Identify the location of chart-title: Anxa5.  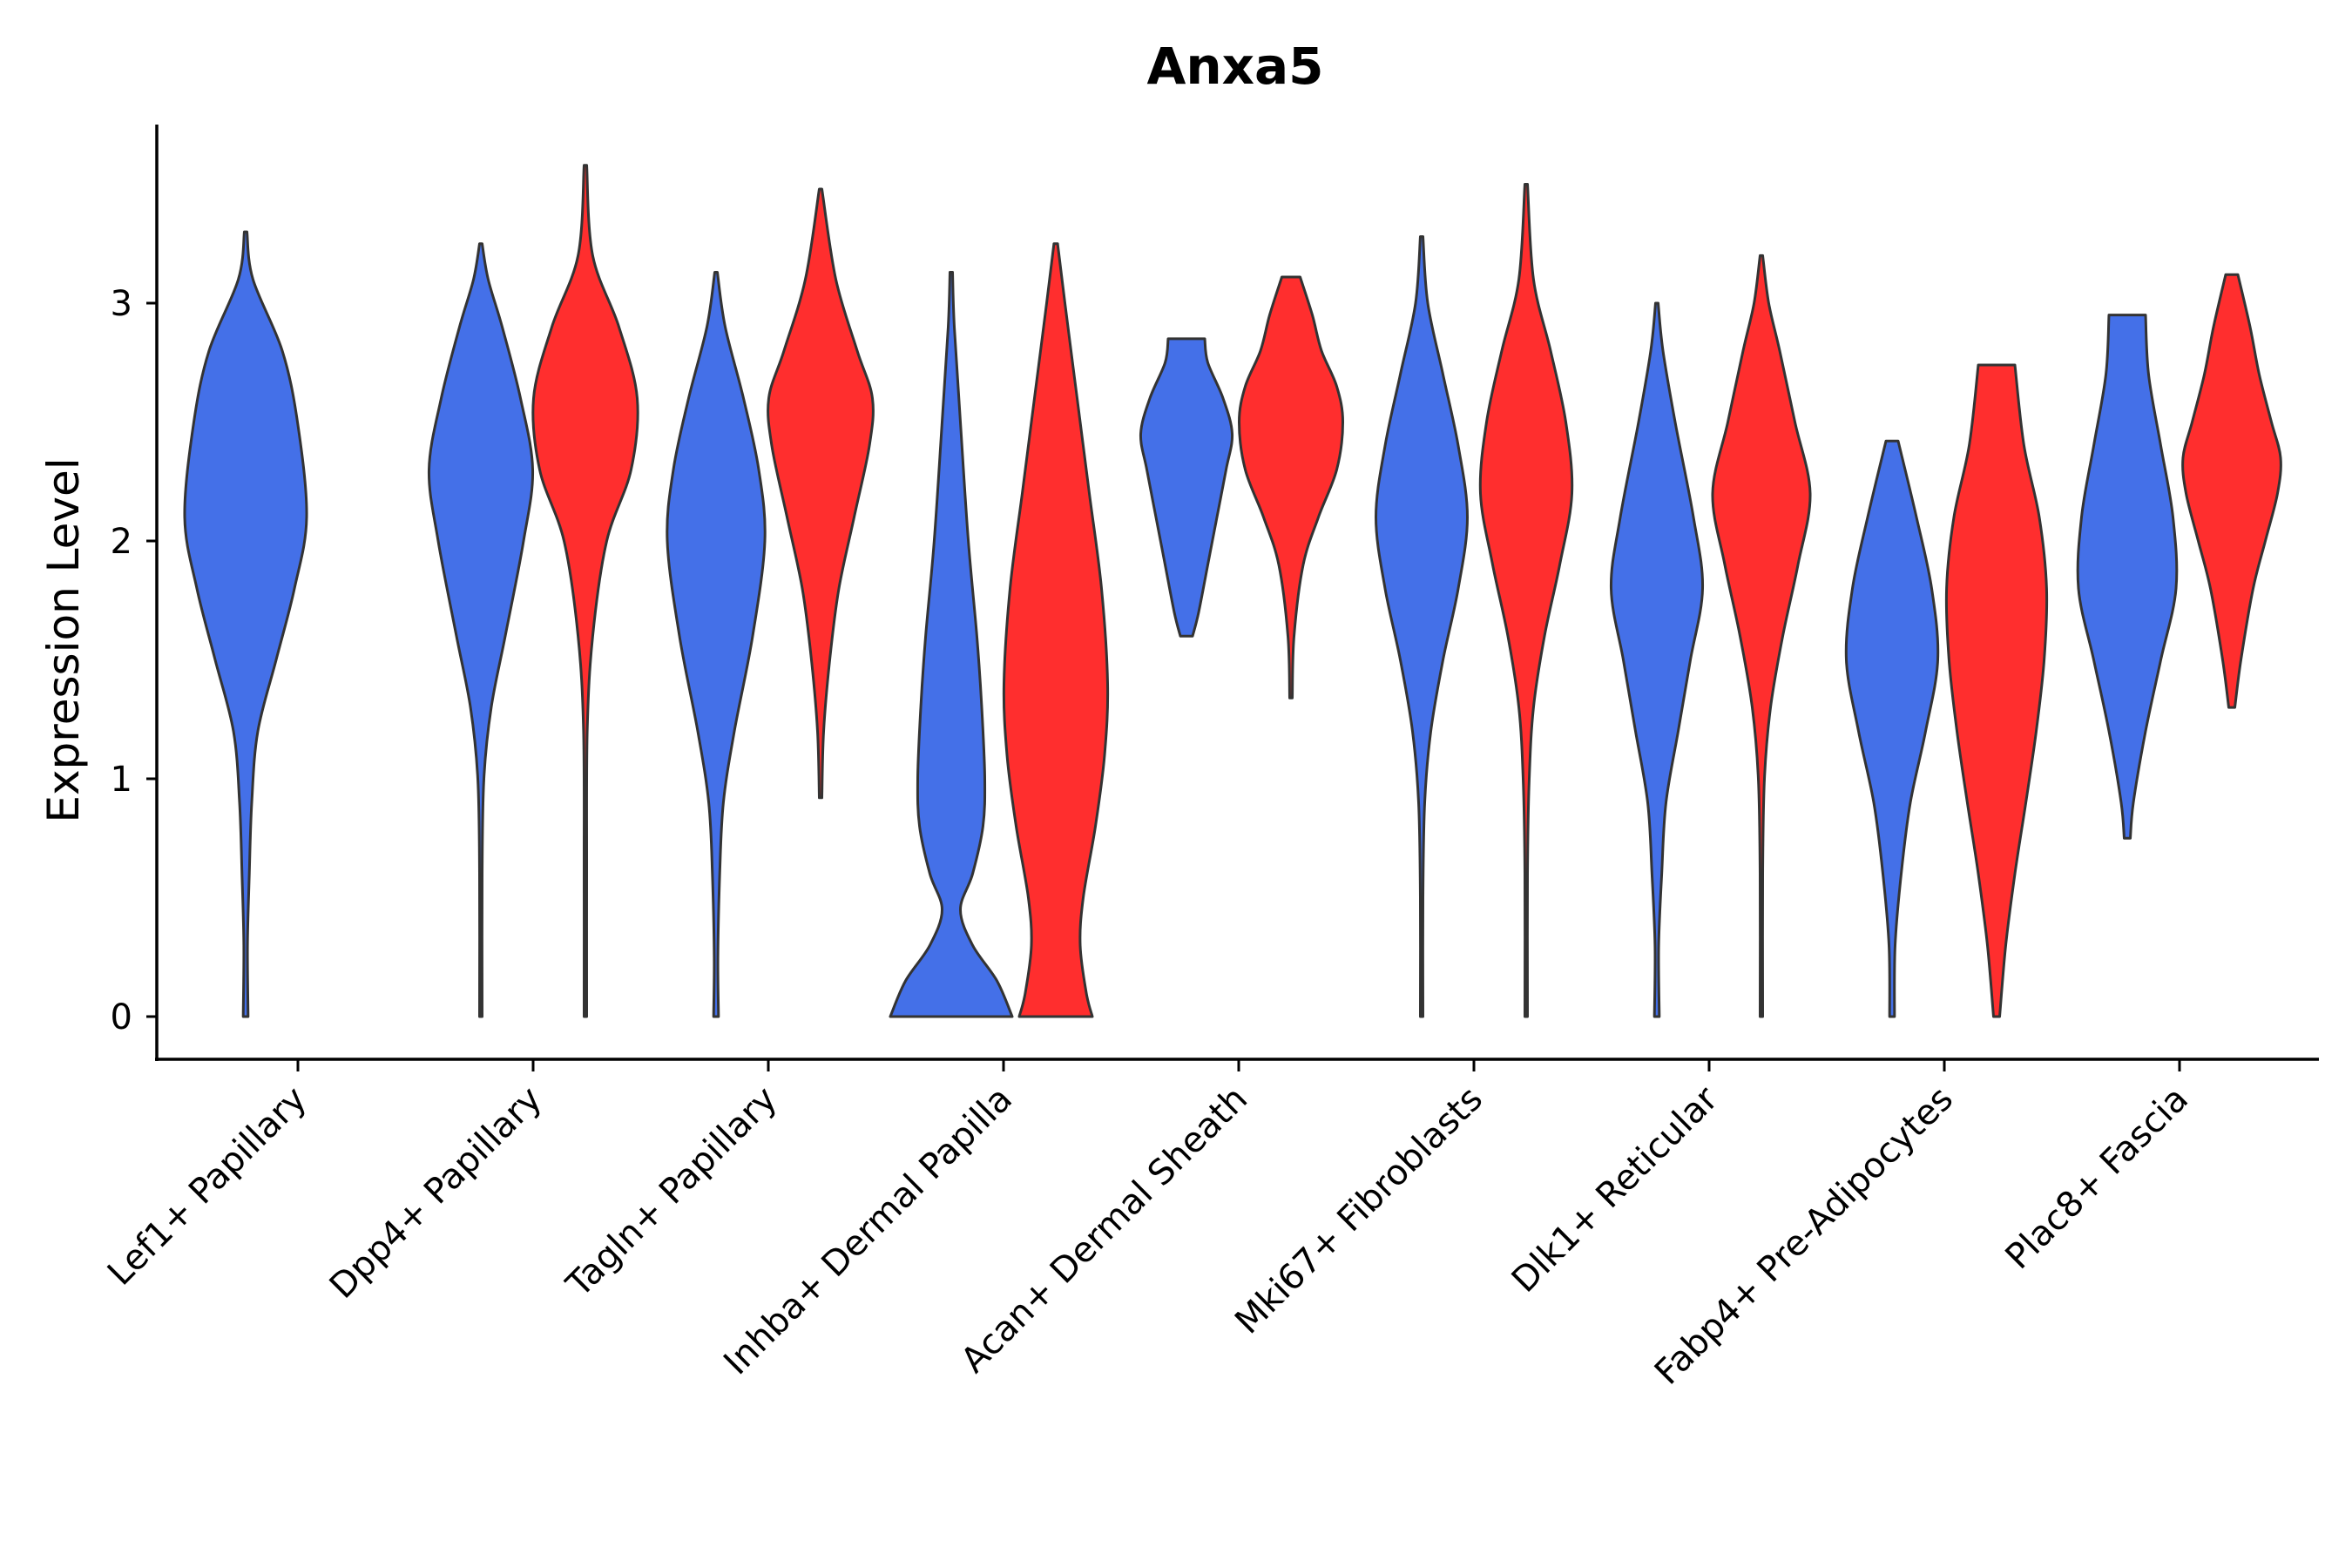
(1234, 66).